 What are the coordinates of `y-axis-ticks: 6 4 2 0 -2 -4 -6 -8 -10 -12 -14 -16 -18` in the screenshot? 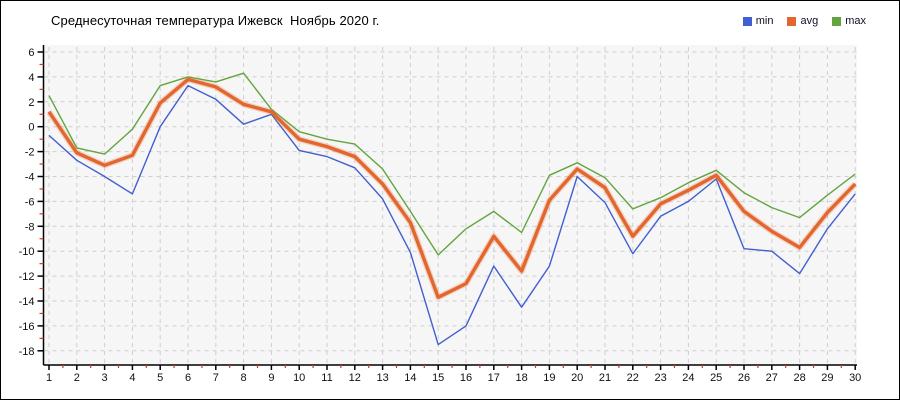 It's located at (31, 202).